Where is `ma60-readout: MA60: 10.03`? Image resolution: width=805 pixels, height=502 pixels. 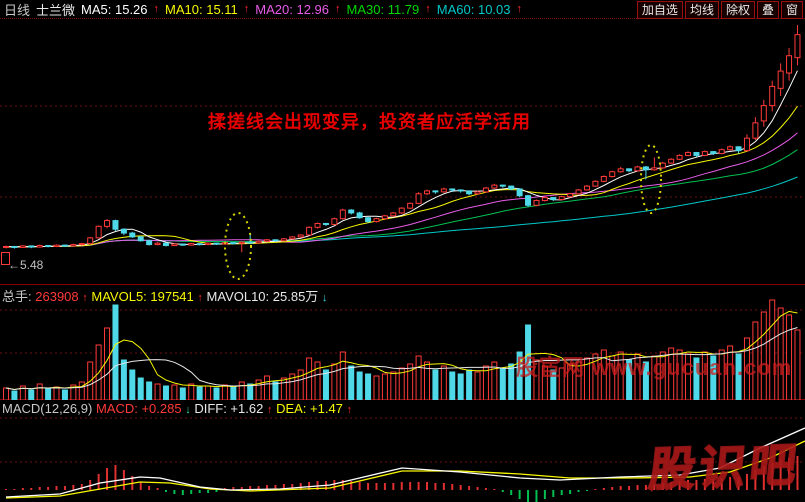 ma60-readout: MA60: 10.03 is located at coordinates (473, 9).